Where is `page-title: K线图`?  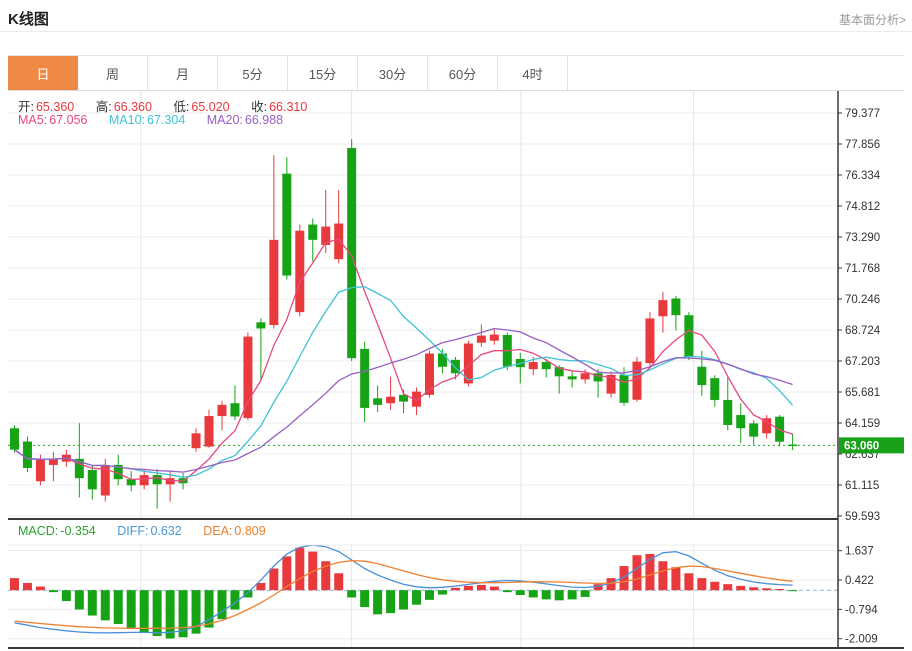
page-title: K线图 is located at coordinates (28, 19).